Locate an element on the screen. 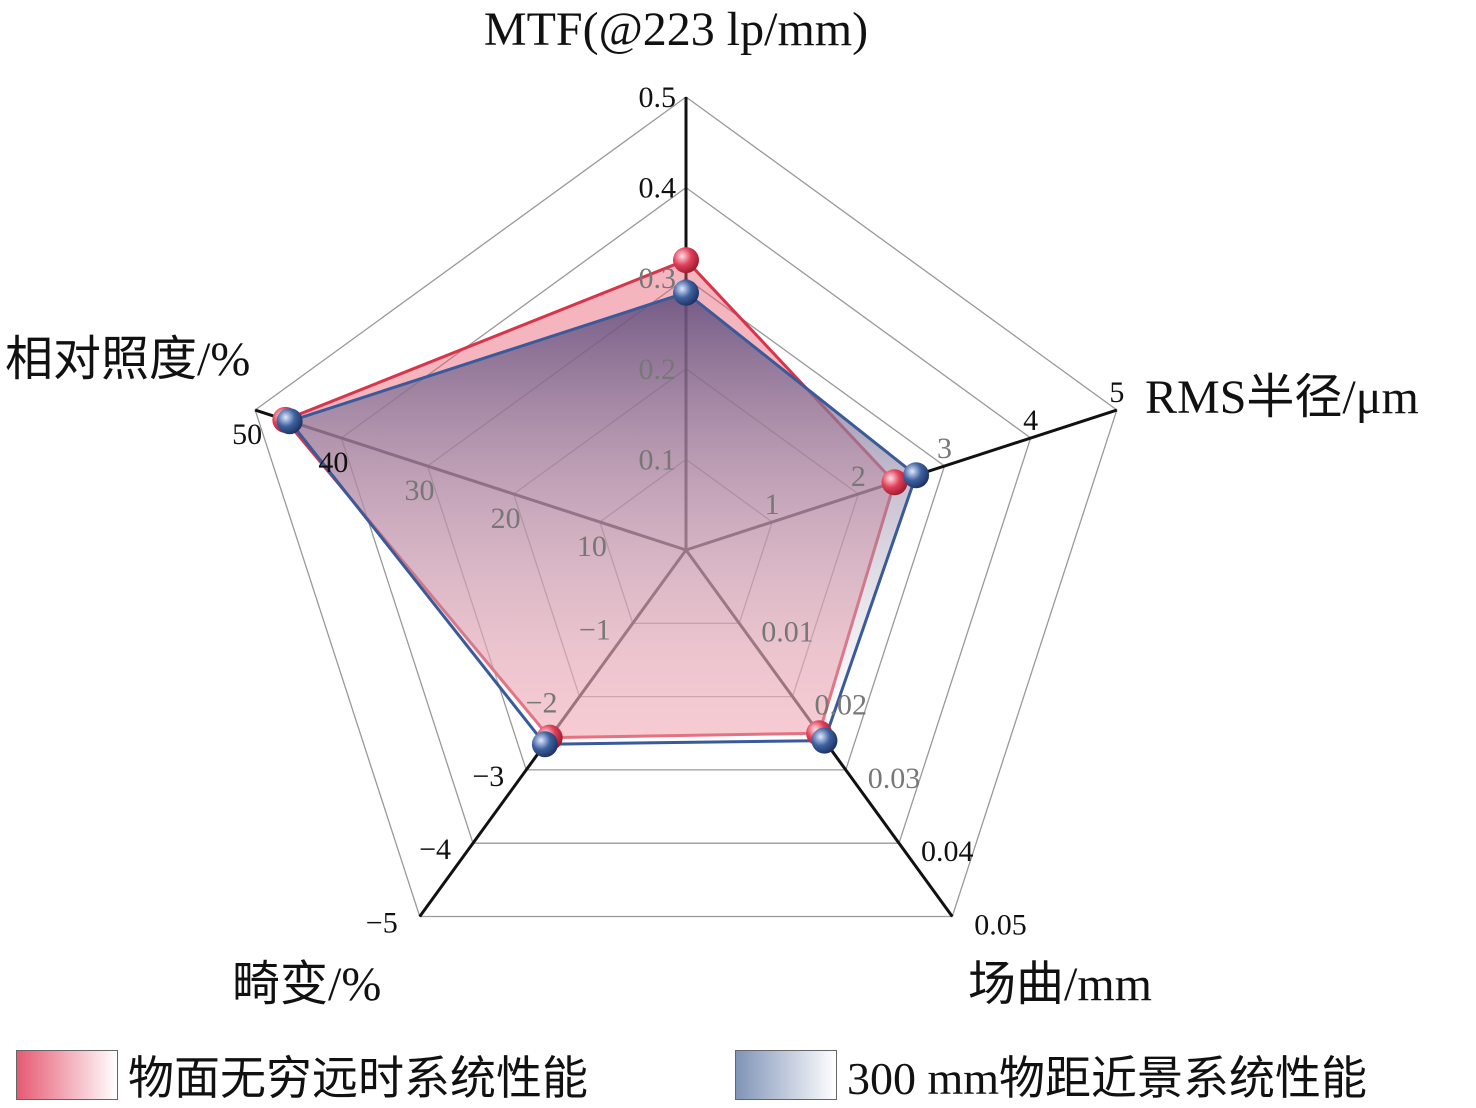 The image size is (1476, 1108). tick-label: 0.5 is located at coordinates (658, 97).